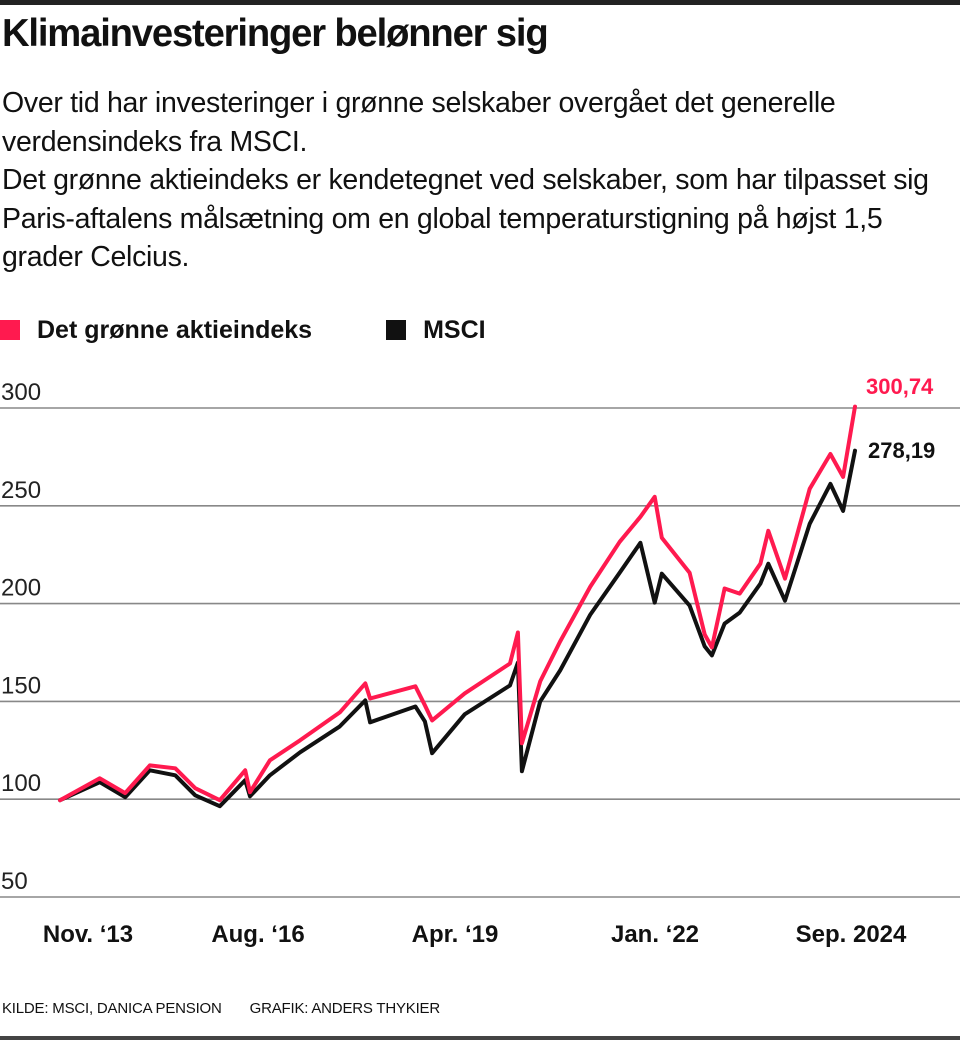  I want to click on x-tick-label: Jan. ‘22, so click(655, 934).